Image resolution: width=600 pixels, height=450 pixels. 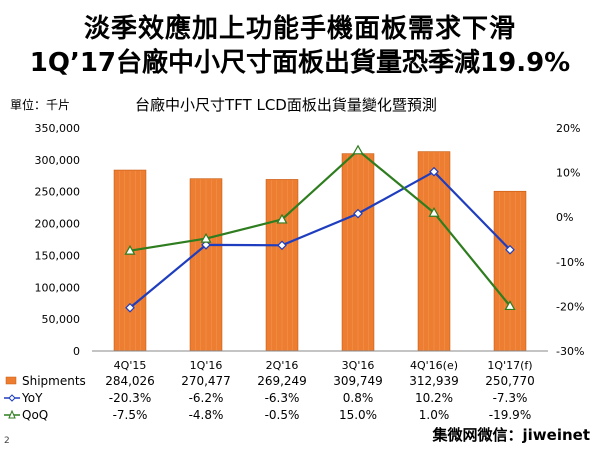 I want to click on data-table-cell: -4.8%, so click(x=206, y=415).